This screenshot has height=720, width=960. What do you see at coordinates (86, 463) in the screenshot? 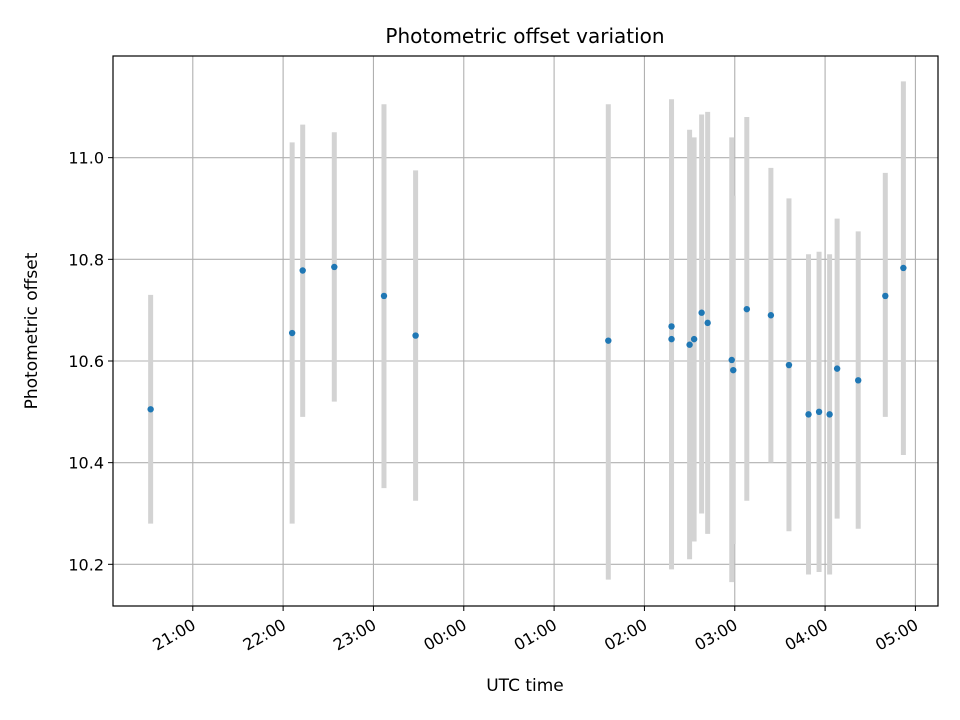
I see `y-tick-label: 10.4` at bounding box center [86, 463].